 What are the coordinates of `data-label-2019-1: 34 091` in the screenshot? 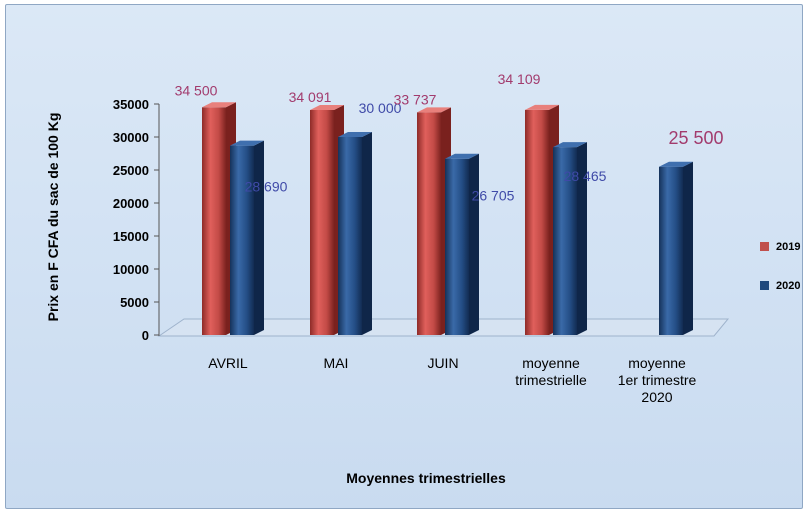 It's located at (310, 97).